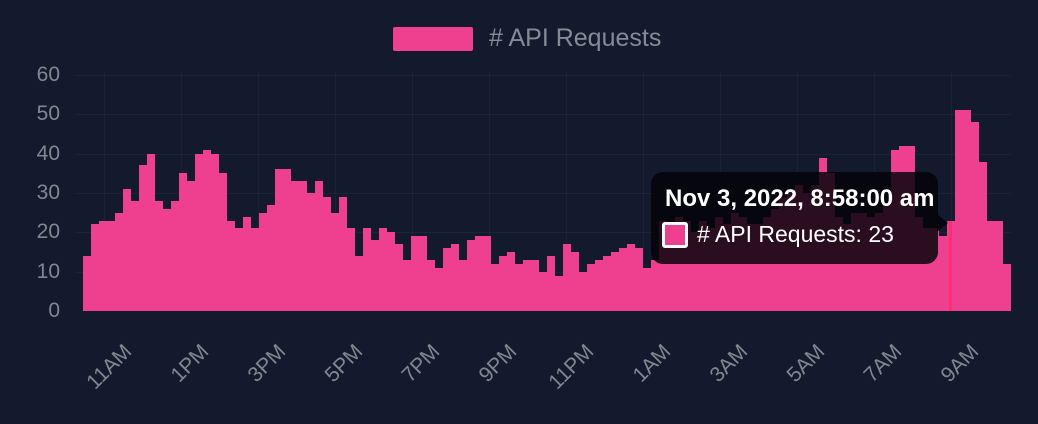  I want to click on legend-item-api-requests: # API Requests, so click(527, 38).